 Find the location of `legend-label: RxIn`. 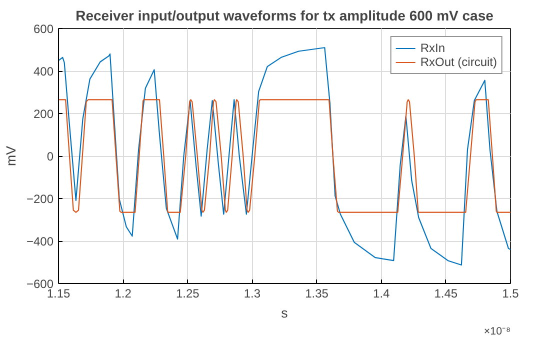

legend-label: RxIn is located at coordinates (433, 48).